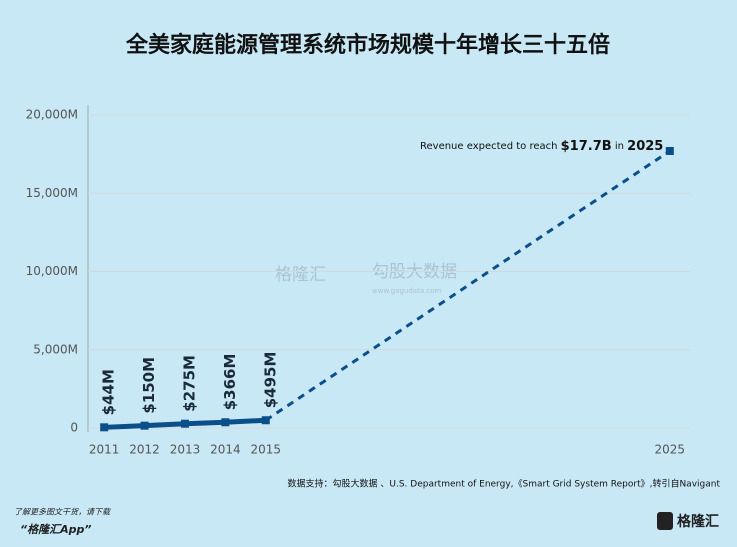  I want to click on annotation-part: 2025, so click(645, 146).